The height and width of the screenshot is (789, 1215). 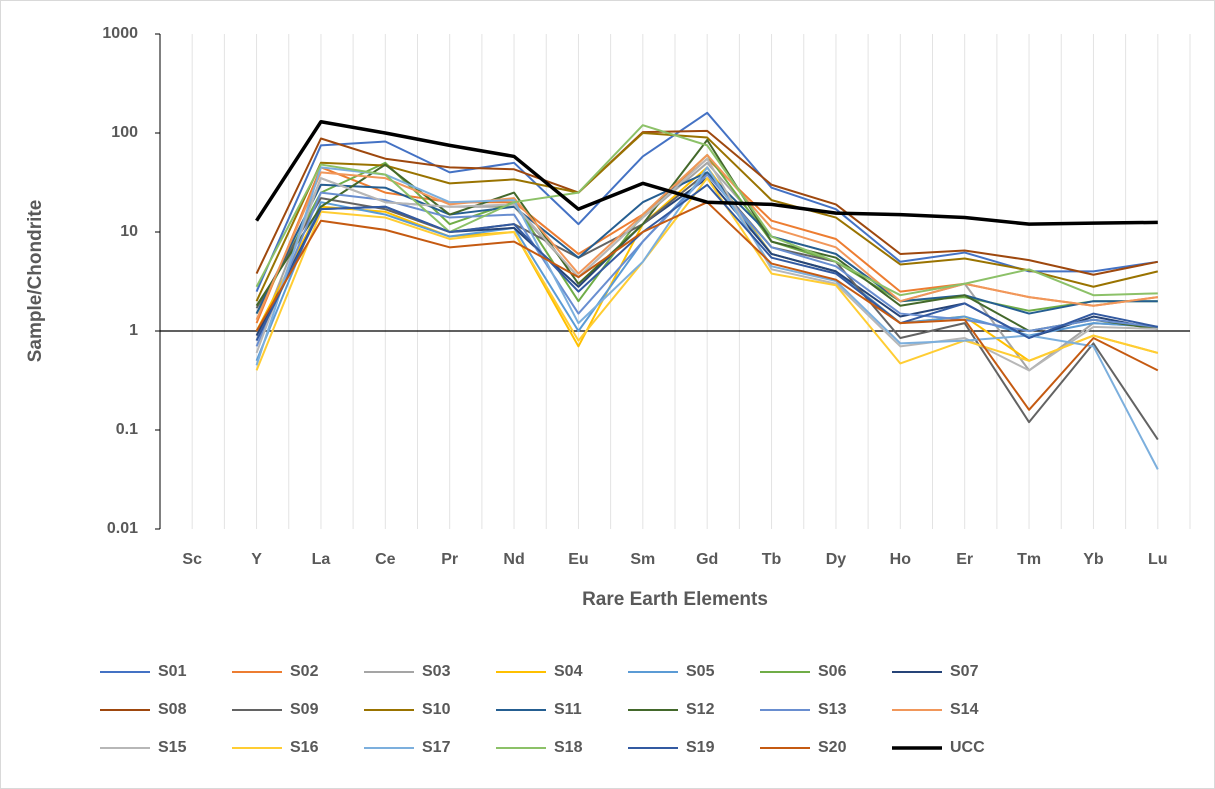 What do you see at coordinates (513, 559) in the screenshot?
I see `x-tick-label: Nd` at bounding box center [513, 559].